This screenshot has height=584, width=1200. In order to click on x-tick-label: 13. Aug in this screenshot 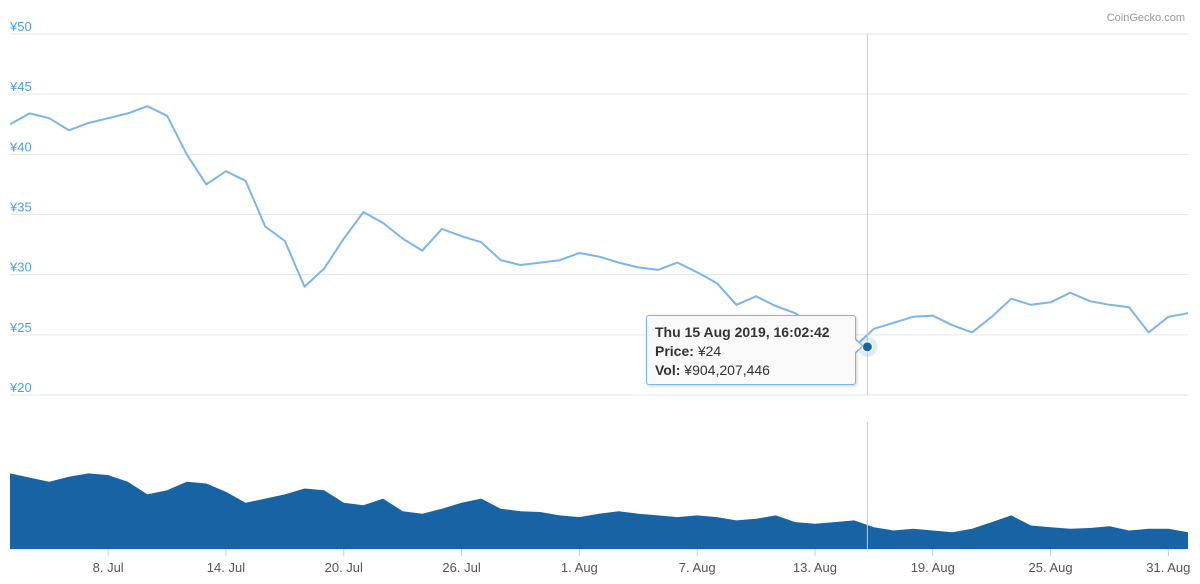, I will do `click(815, 567)`.